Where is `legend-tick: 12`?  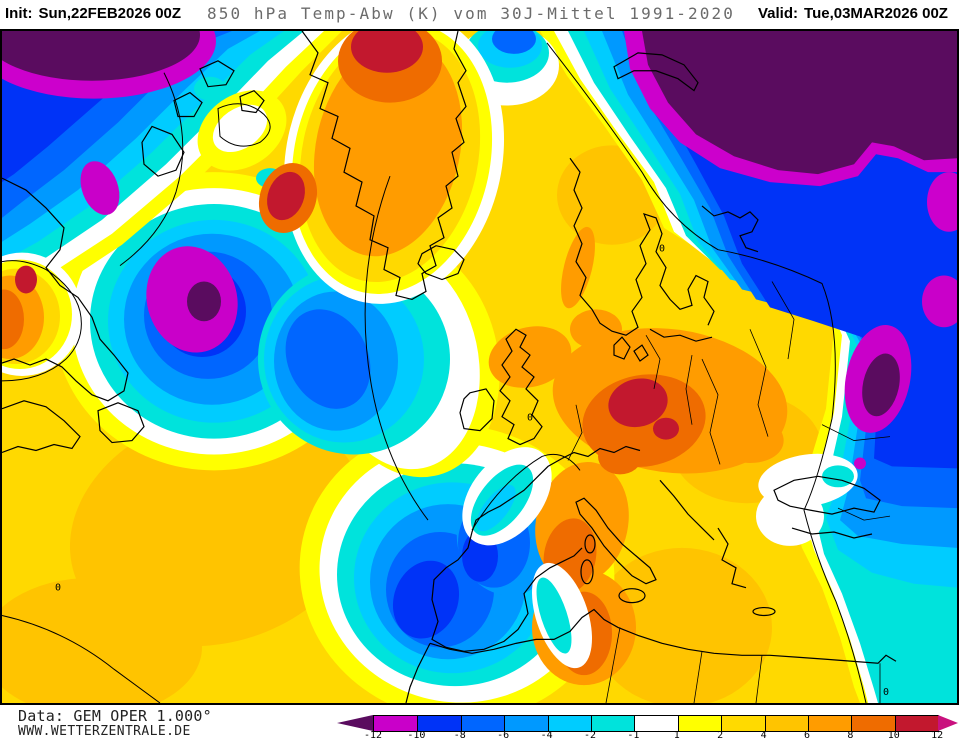 legend-tick: 12 is located at coordinates (937, 735).